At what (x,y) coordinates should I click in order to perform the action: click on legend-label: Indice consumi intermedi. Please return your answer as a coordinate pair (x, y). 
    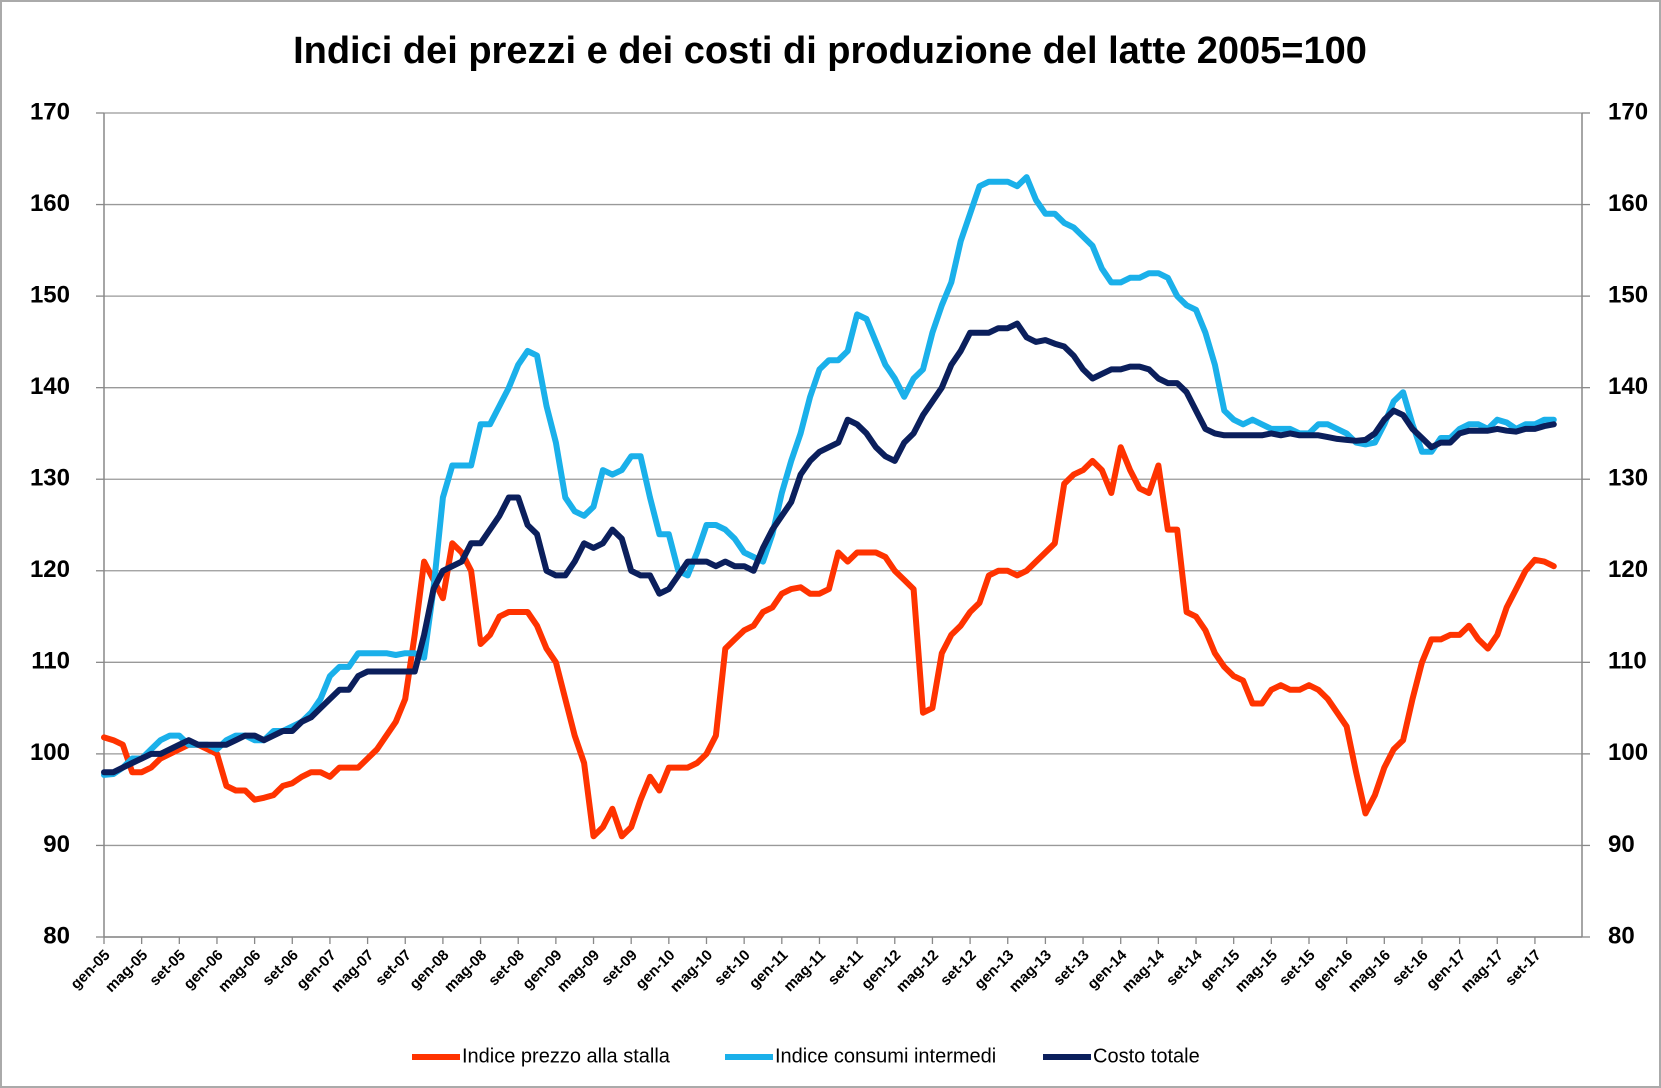
    Looking at the image, I should click on (885, 1056).